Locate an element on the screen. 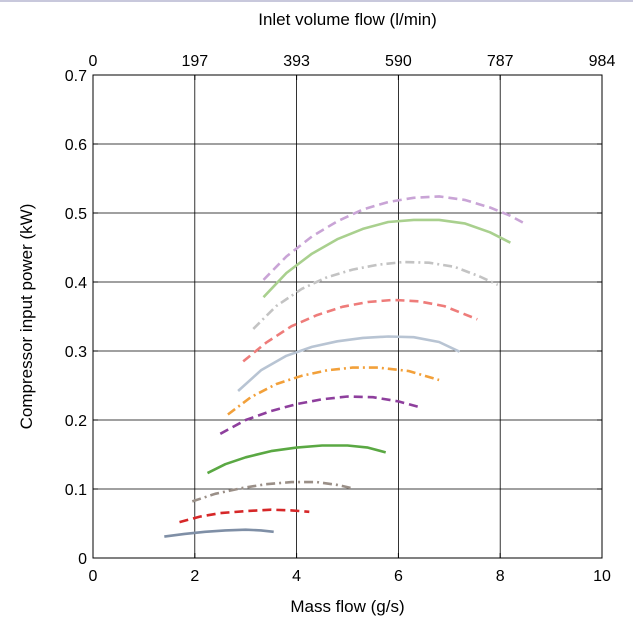  x2-tick-label: 984 is located at coordinates (602, 61).